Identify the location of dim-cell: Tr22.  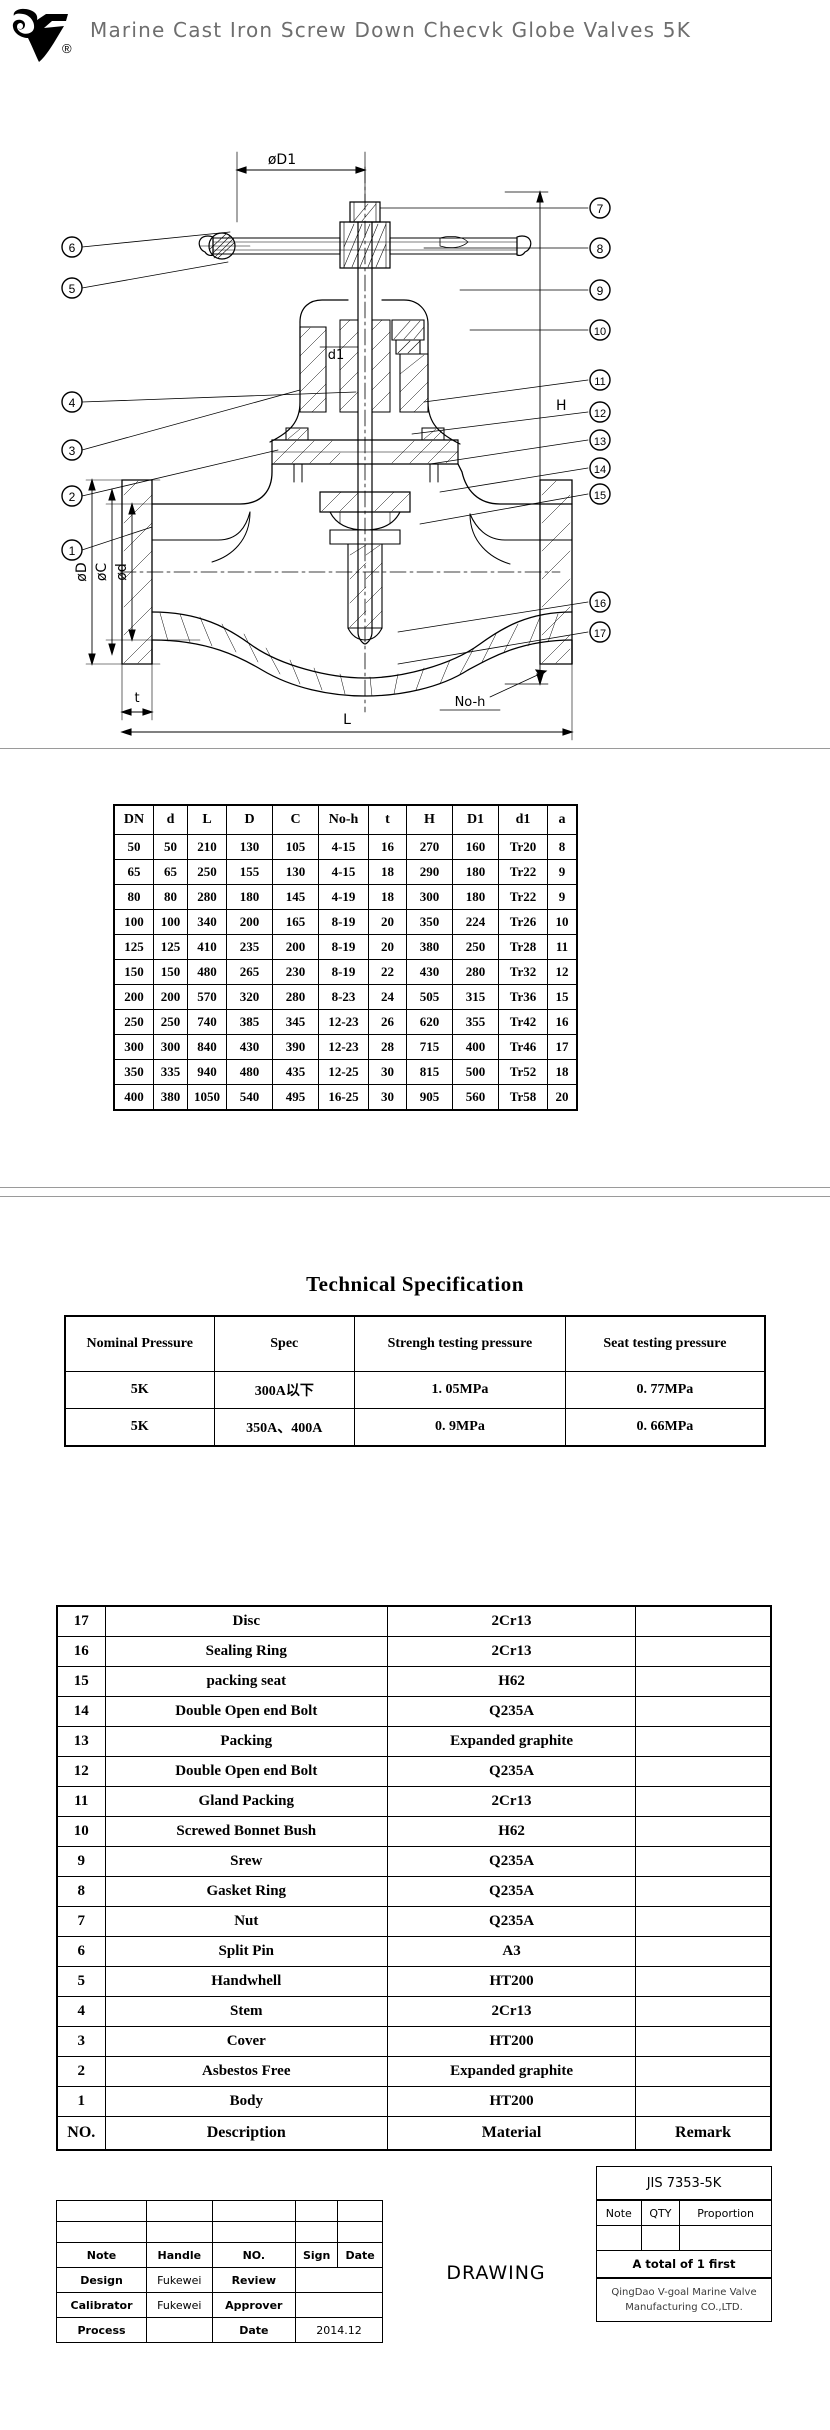
(523, 897).